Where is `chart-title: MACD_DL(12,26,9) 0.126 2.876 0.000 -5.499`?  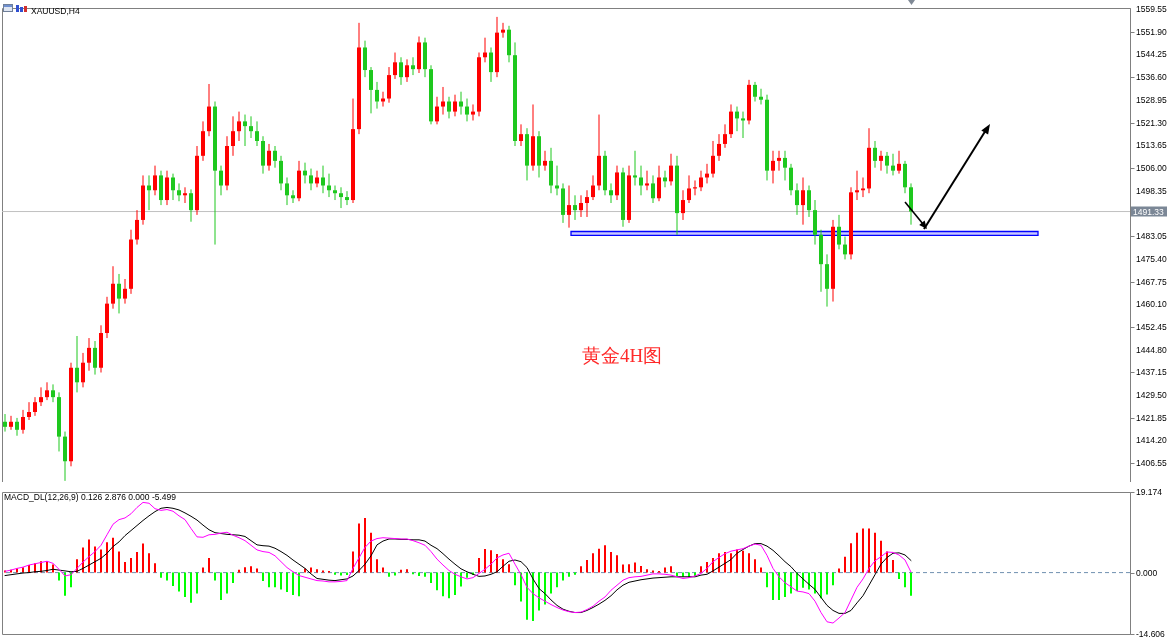 chart-title: MACD_DL(12,26,9) 0.126 2.876 0.000 -5.499 is located at coordinates (90, 497).